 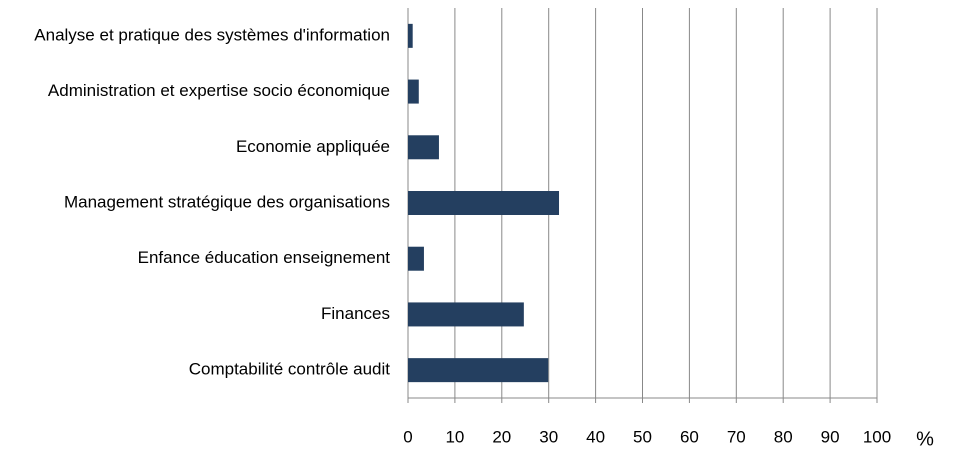 I want to click on x-tick-label: 60, so click(x=689, y=436).